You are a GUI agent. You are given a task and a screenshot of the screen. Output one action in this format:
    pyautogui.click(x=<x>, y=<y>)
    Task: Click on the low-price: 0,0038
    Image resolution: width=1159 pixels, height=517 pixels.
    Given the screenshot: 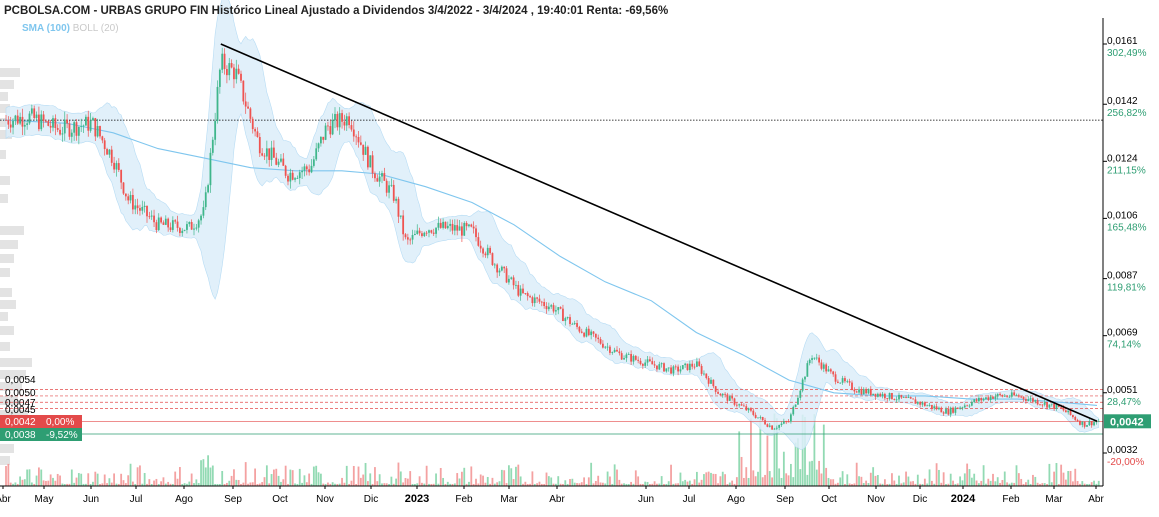 What is the action you would take?
    pyautogui.click(x=20, y=435)
    